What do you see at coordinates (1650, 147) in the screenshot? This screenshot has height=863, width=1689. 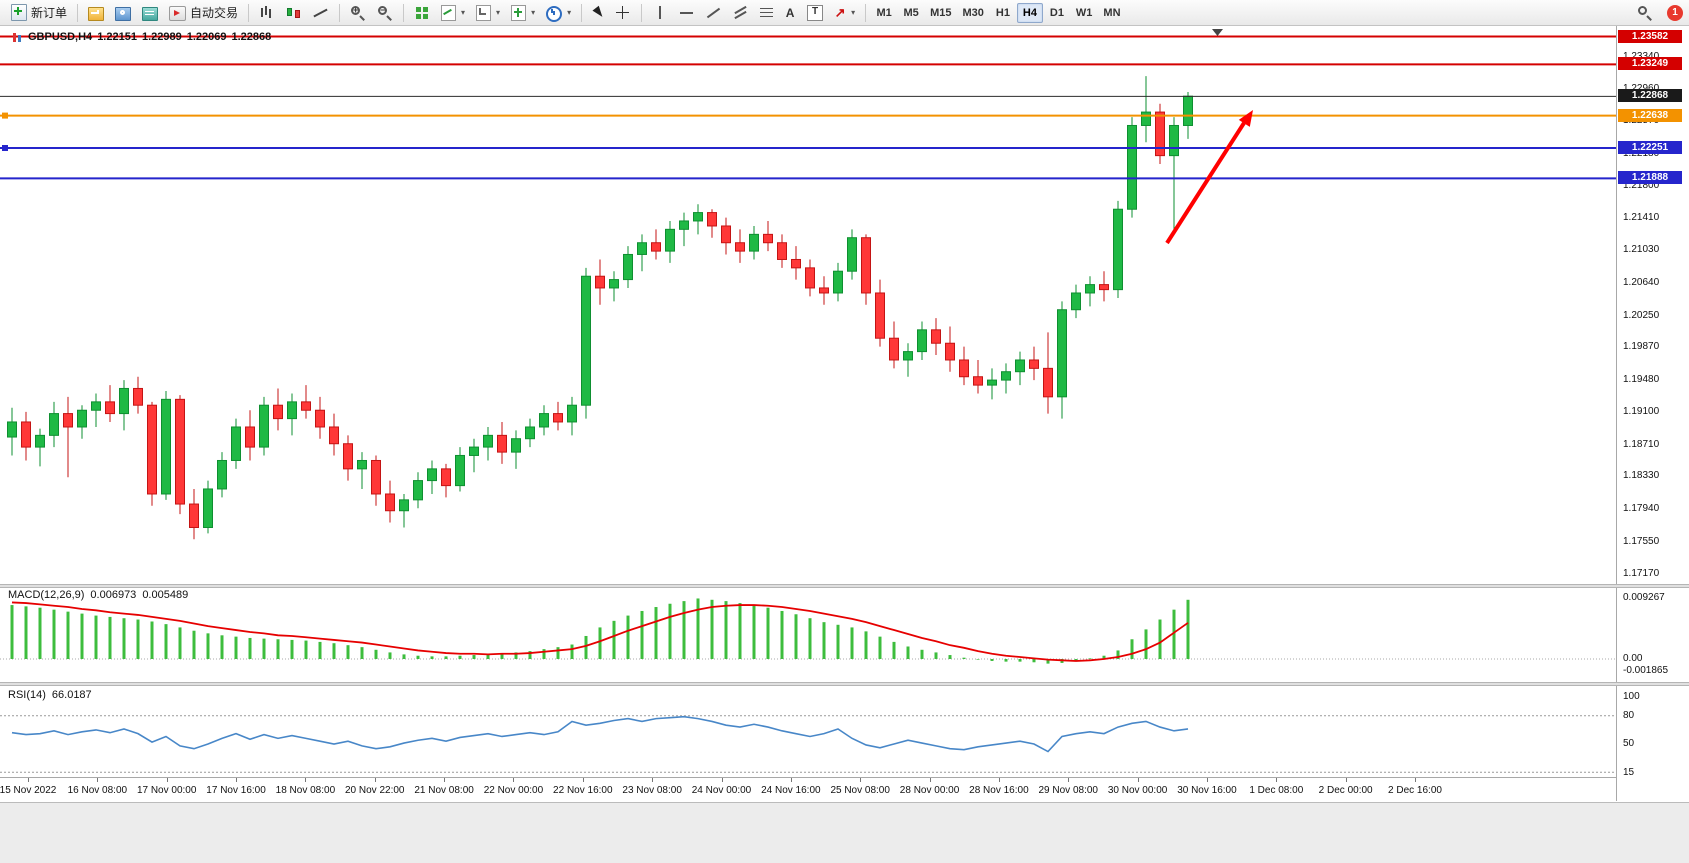 I see `price-badge: 1.22251` at bounding box center [1650, 147].